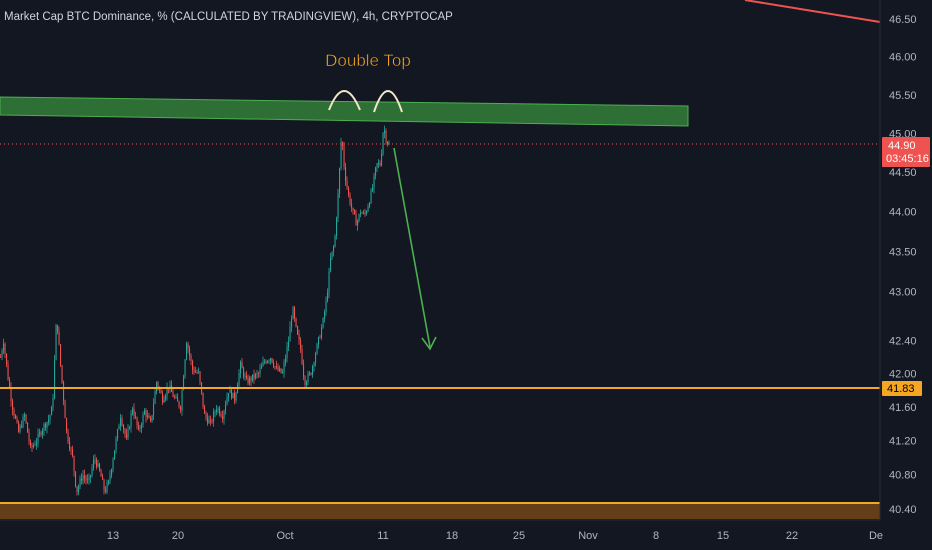 The image size is (932, 550). Describe the element at coordinates (903, 408) in the screenshot. I see `price-tick-label: 41.60` at that location.